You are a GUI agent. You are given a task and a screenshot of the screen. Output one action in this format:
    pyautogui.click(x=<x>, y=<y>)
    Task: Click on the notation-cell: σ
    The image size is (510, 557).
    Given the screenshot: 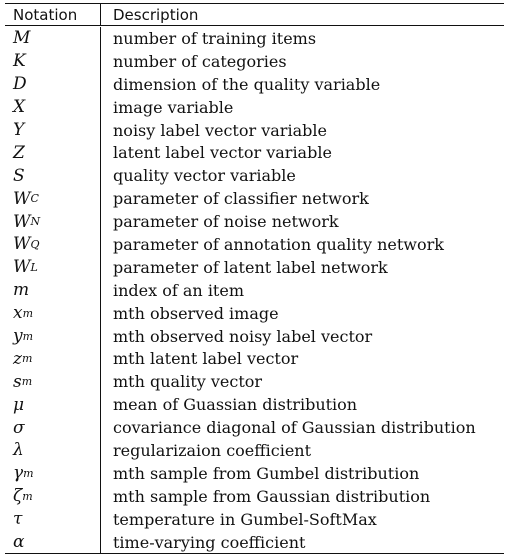 What is the action you would take?
    pyautogui.click(x=53, y=428)
    